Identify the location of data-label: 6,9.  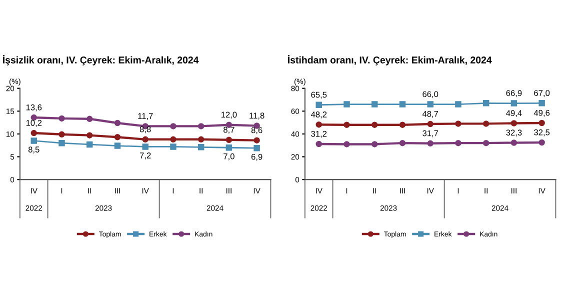
(256, 157).